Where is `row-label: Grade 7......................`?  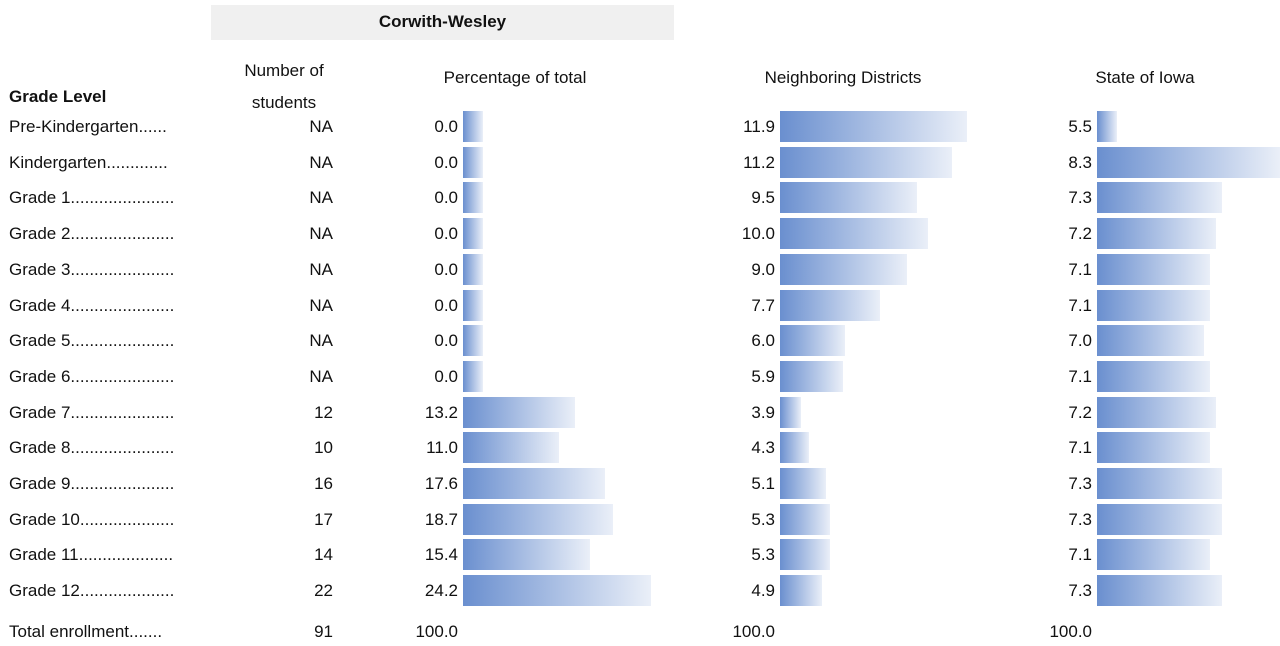
row-label: Grade 7...................... is located at coordinates (92, 412).